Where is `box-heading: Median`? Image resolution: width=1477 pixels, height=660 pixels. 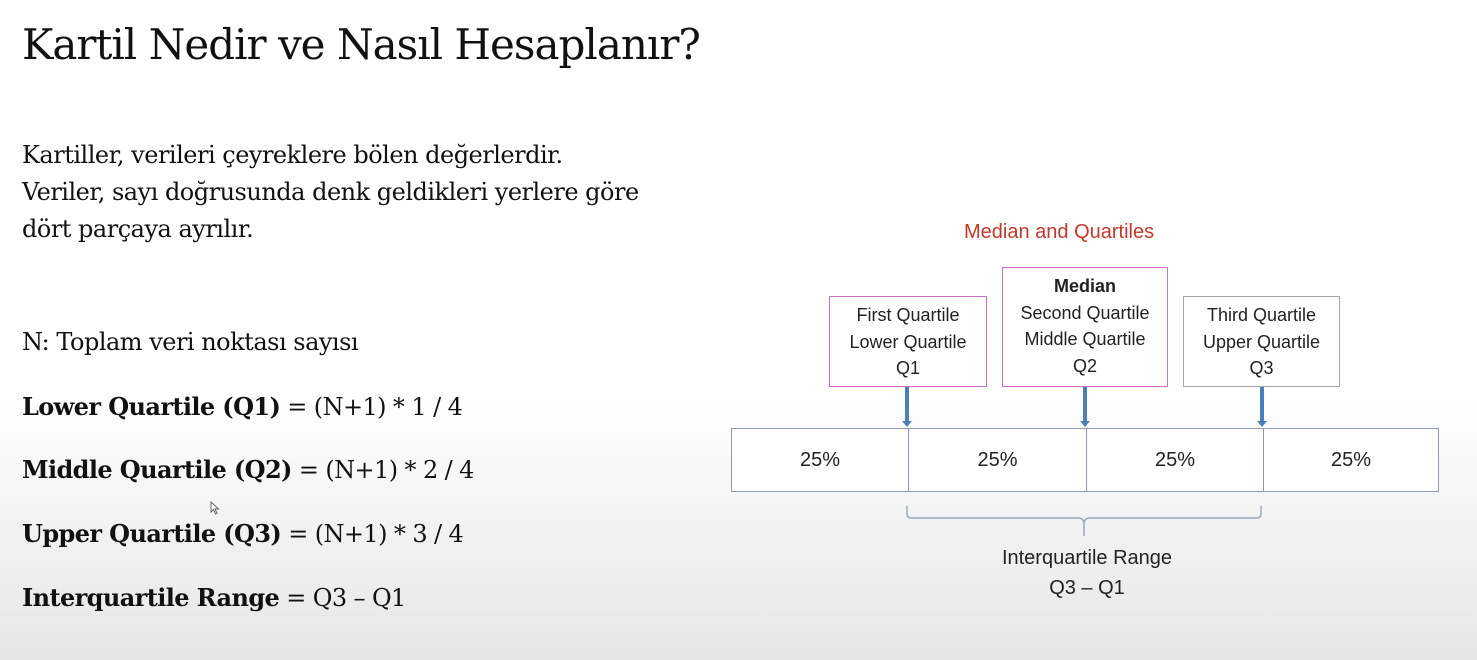 box-heading: Median is located at coordinates (1084, 286).